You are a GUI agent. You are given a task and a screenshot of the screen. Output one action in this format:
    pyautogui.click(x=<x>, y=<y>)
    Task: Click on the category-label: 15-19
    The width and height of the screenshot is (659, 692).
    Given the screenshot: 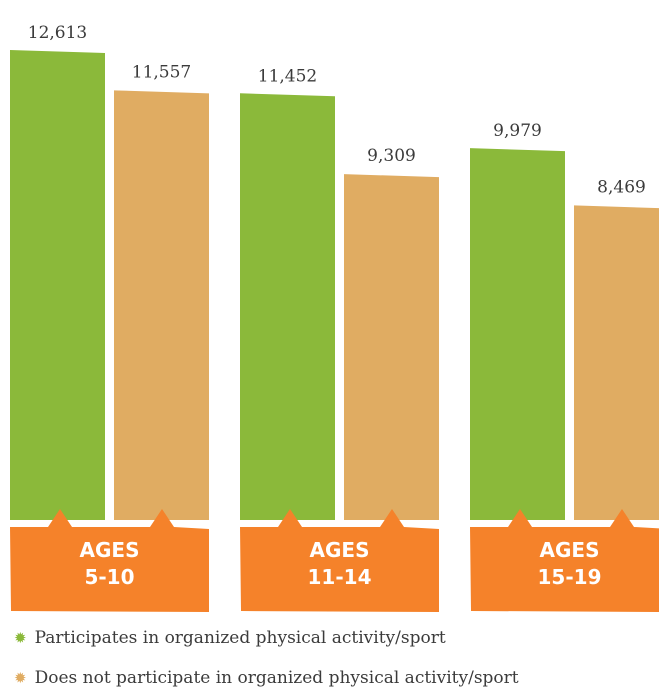 What is the action you would take?
    pyautogui.click(x=570, y=577)
    